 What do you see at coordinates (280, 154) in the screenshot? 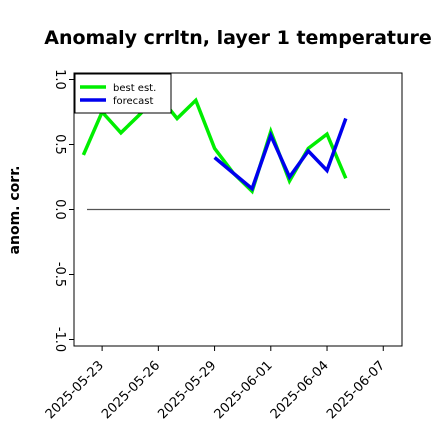
I see `series-line-forecast` at bounding box center [280, 154].